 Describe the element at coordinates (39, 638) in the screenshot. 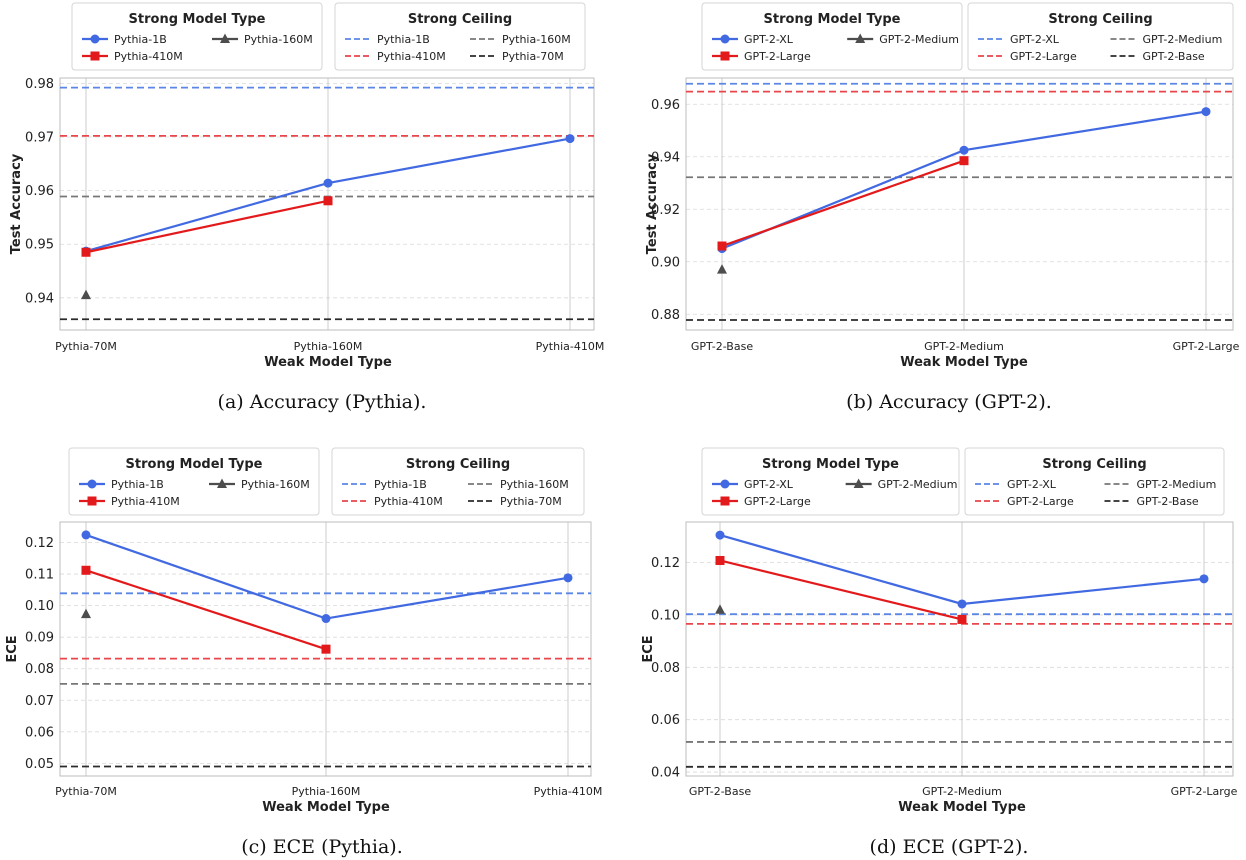

I see `y-tick-label: 0.09` at that location.